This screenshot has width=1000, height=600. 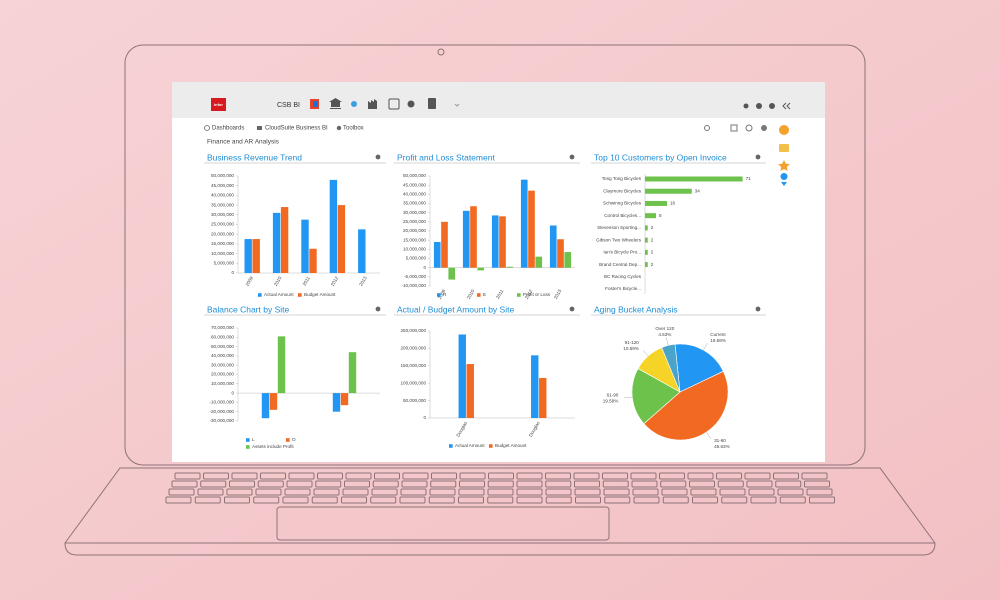 What do you see at coordinates (749, 128) in the screenshot?
I see `user-icon` at bounding box center [749, 128].